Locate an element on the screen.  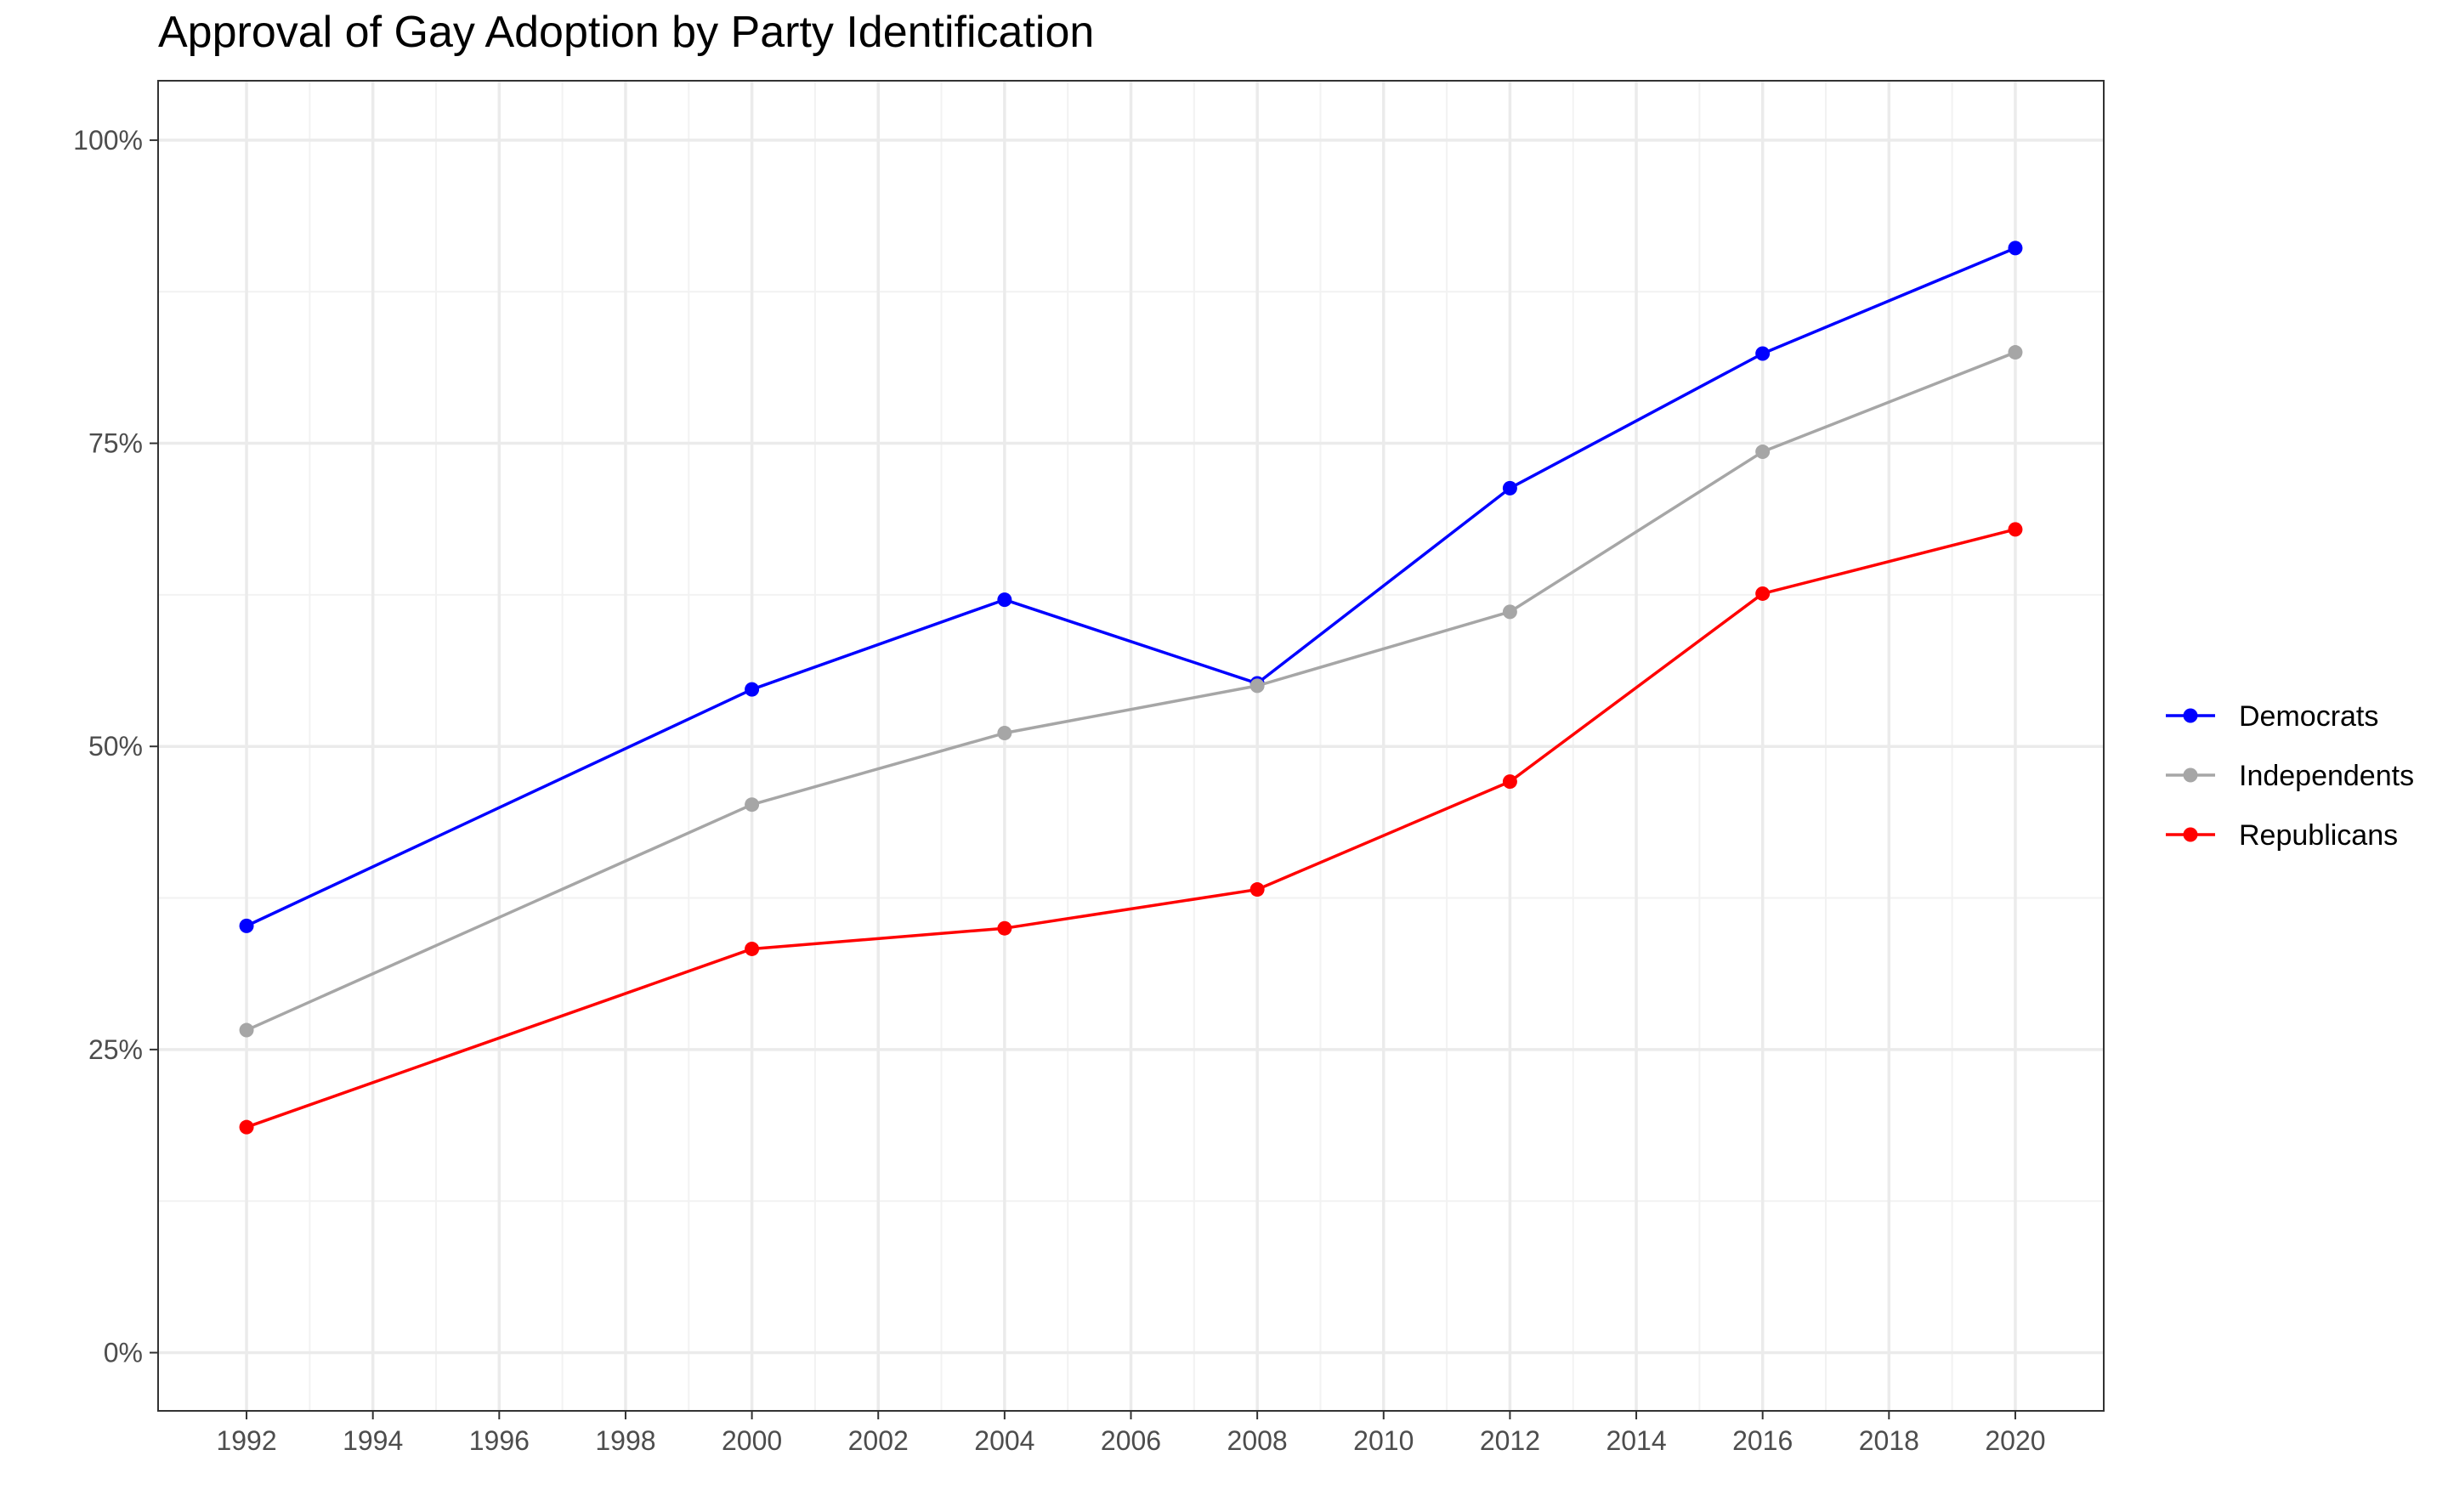
y-tick-label: 75% is located at coordinates (115, 444).